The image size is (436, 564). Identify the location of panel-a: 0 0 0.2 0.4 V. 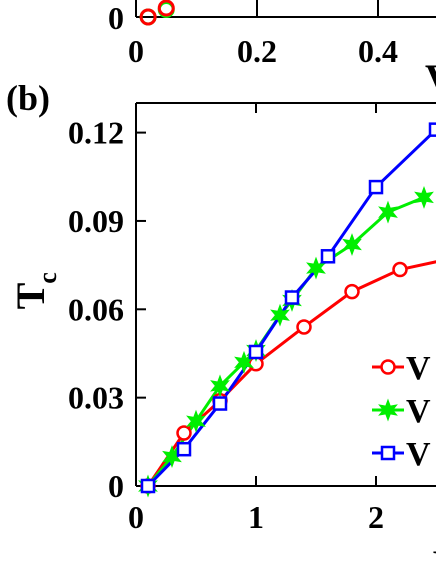
(272, 50).